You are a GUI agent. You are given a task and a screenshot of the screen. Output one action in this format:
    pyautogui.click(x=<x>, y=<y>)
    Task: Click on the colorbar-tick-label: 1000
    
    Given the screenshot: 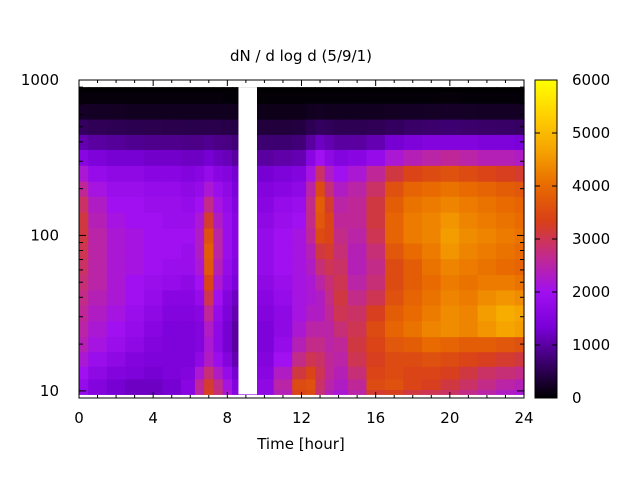 What is the action you would take?
    pyautogui.click(x=591, y=345)
    